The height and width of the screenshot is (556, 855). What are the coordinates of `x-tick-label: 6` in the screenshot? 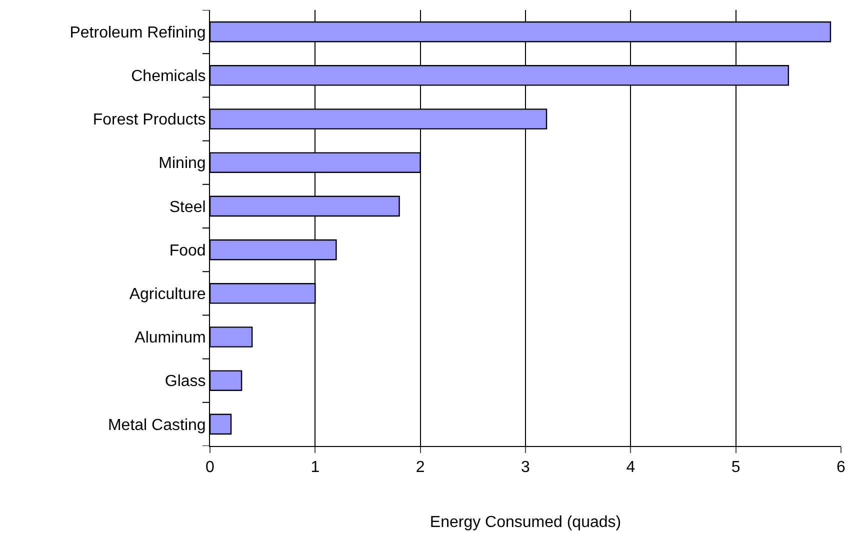 It's located at (841, 467).